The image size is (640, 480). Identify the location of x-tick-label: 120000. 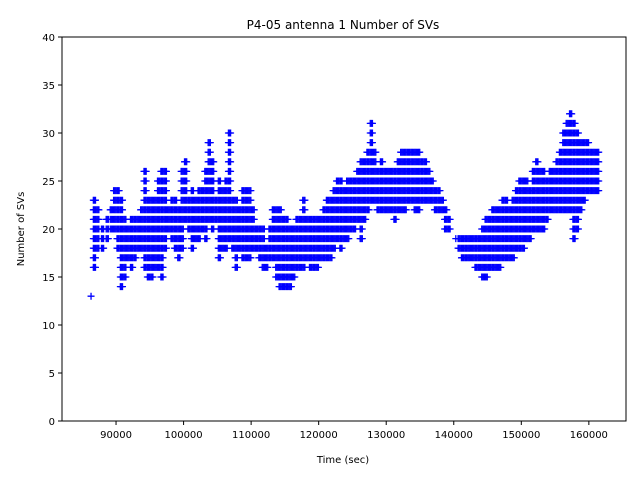
(319, 435).